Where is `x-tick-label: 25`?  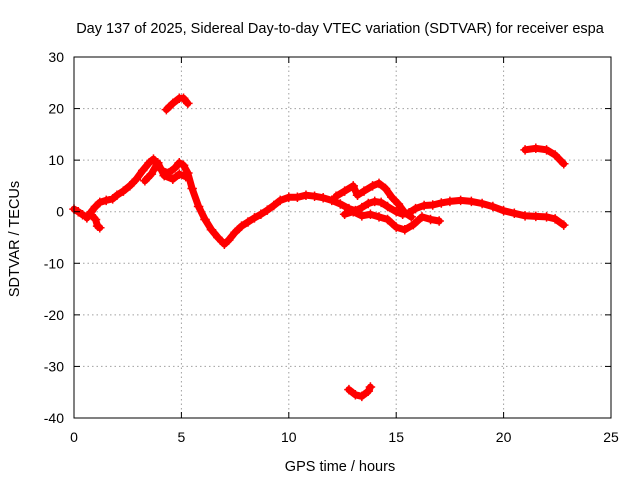 x-tick-label: 25 is located at coordinates (611, 437).